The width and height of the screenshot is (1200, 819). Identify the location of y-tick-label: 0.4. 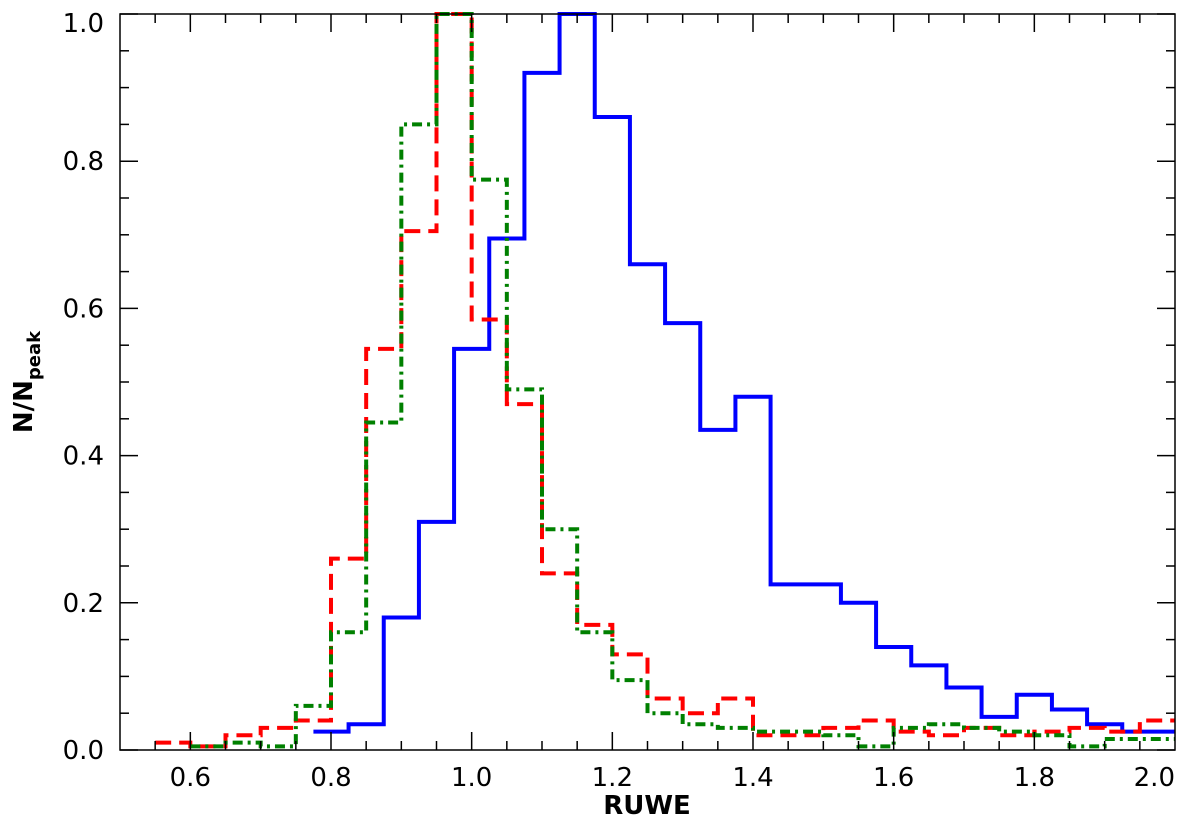
(83, 457).